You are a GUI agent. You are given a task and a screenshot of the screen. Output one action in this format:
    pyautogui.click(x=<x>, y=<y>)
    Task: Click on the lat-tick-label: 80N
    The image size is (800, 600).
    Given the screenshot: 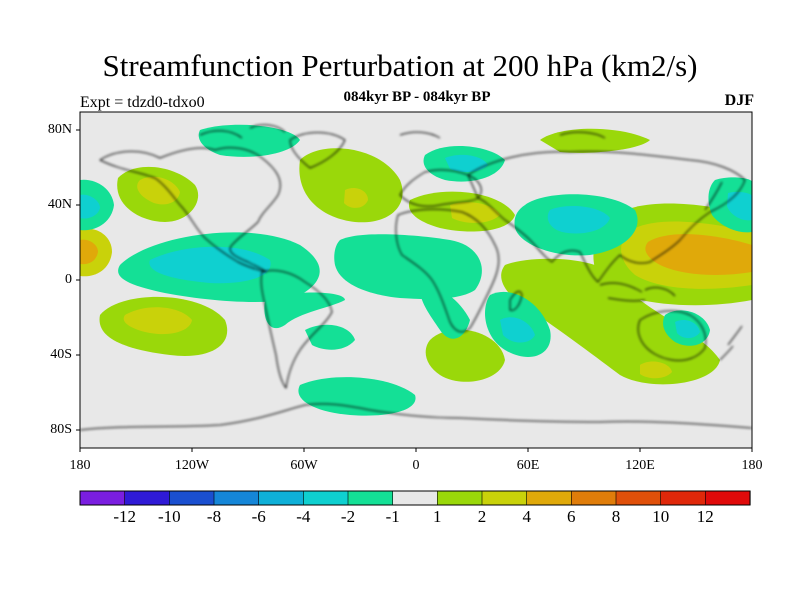 What is the action you would take?
    pyautogui.click(x=59, y=129)
    